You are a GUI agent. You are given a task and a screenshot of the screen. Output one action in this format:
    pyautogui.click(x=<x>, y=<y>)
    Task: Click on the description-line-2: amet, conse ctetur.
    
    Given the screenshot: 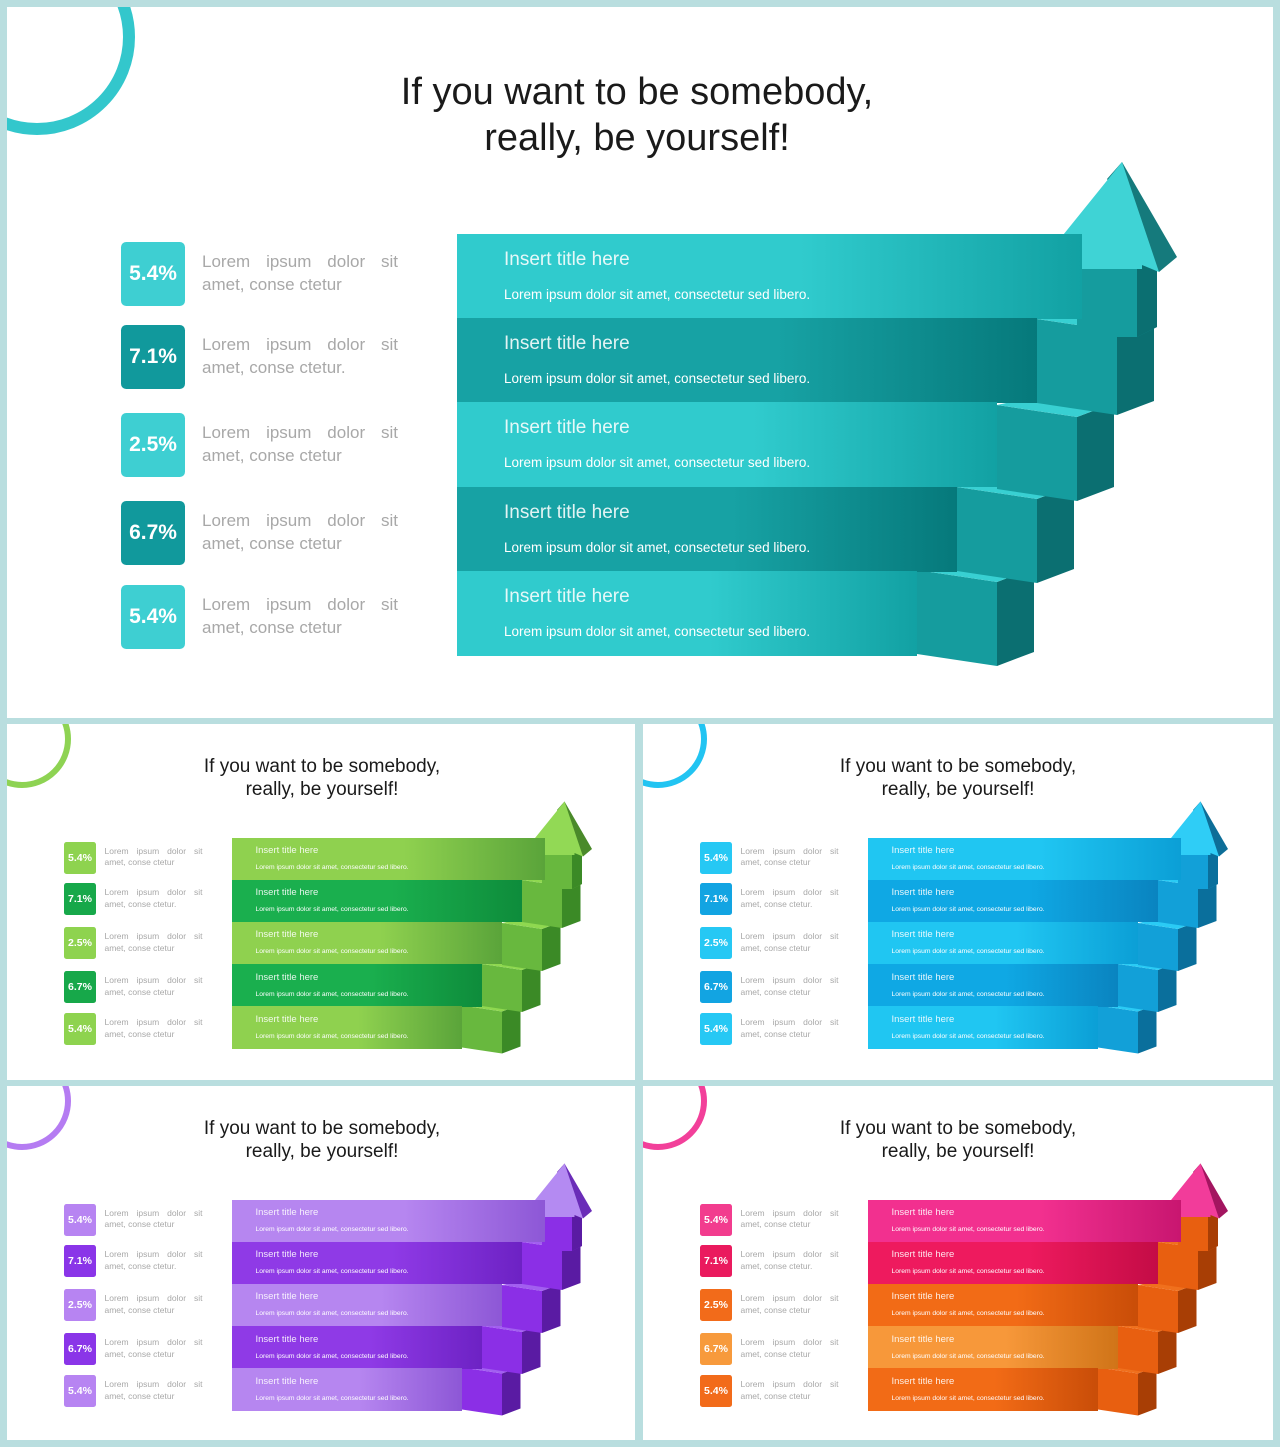 What is the action you would take?
    pyautogui.click(x=274, y=368)
    